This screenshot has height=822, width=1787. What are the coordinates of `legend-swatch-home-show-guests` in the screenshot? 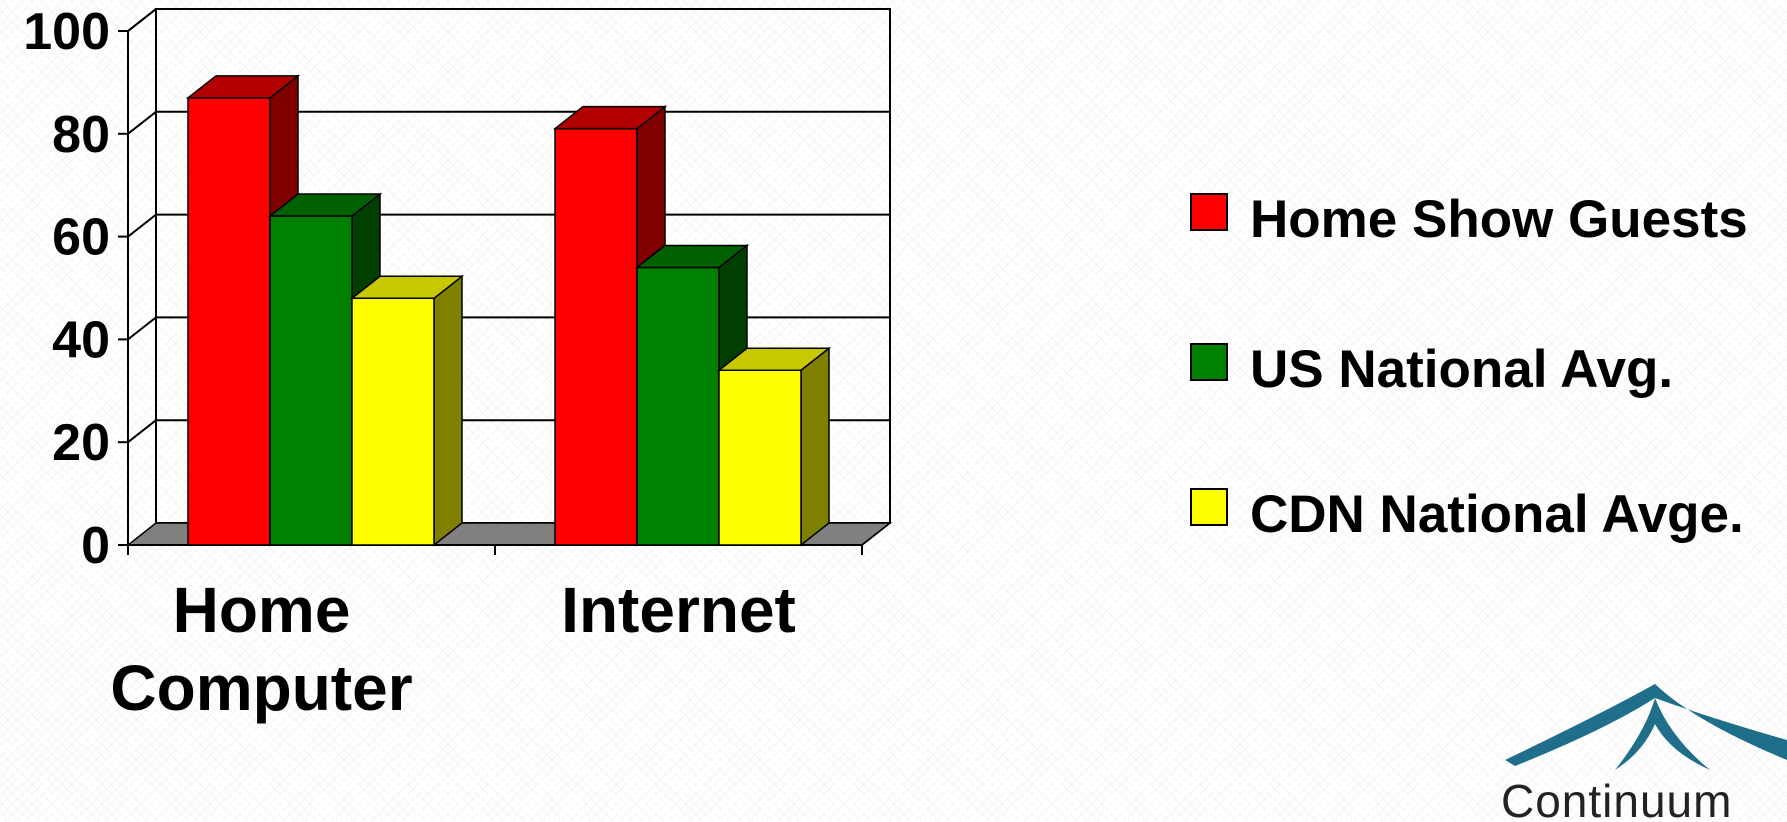 It's located at (1209, 212).